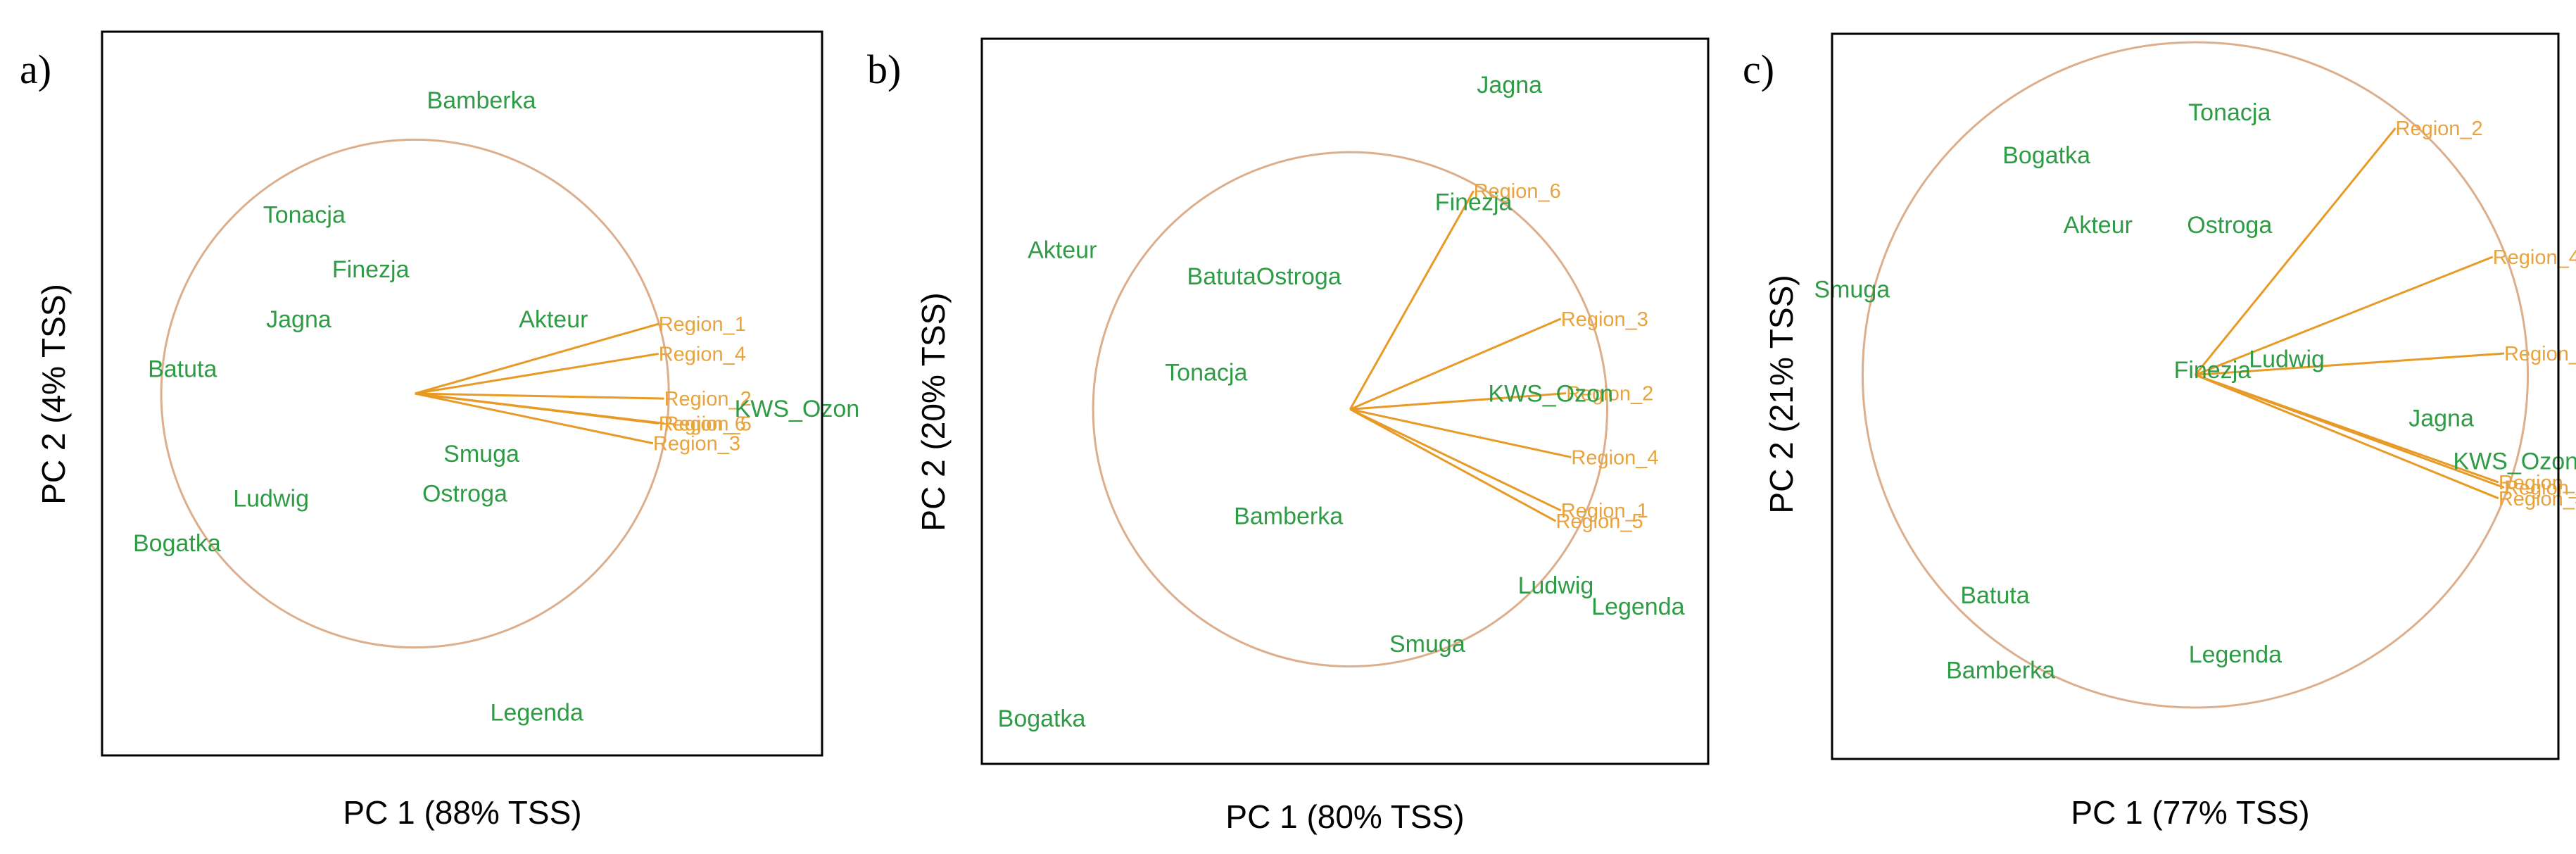  Describe the element at coordinates (708, 399) in the screenshot. I see `panel-a-region-label-region-2: Region_2` at that location.